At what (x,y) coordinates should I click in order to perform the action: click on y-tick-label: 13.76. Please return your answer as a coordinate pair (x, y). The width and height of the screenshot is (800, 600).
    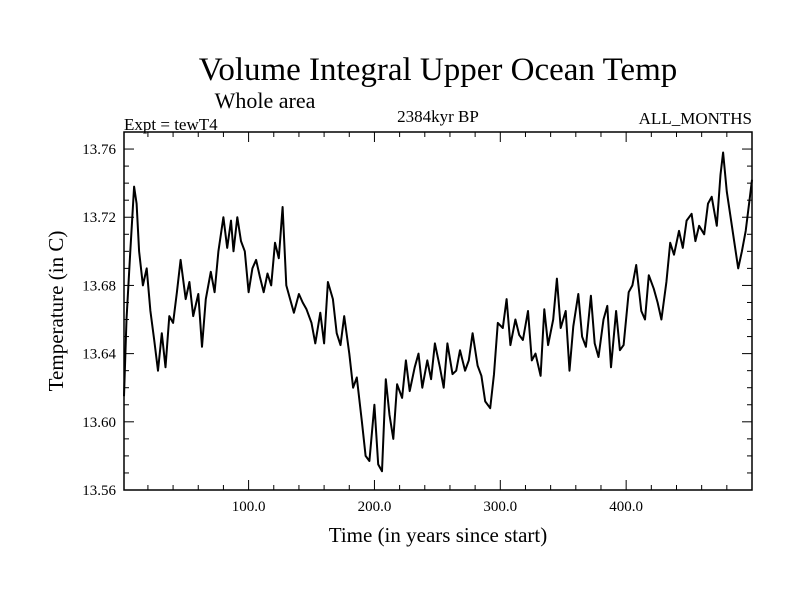
    Looking at the image, I should click on (99, 150).